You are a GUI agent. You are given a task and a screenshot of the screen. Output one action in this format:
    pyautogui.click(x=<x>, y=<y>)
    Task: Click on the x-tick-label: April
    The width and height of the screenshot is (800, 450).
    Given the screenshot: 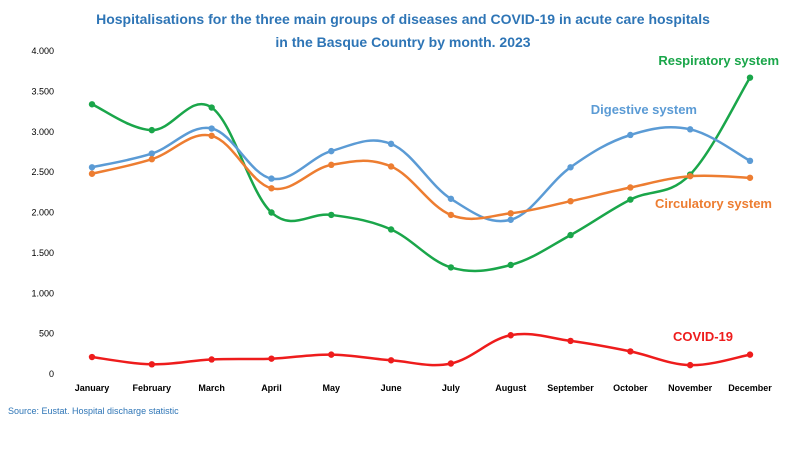 What is the action you would take?
    pyautogui.click(x=271, y=388)
    